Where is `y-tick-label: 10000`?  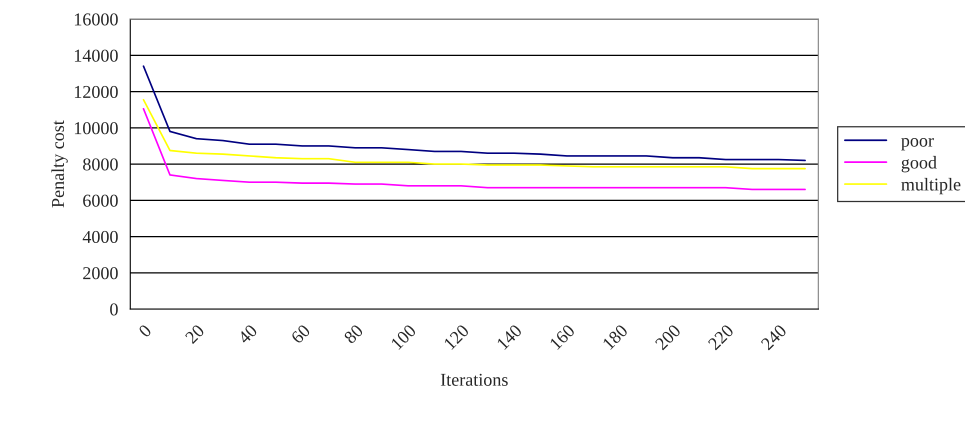
y-tick-label: 10000 is located at coordinates (96, 128).